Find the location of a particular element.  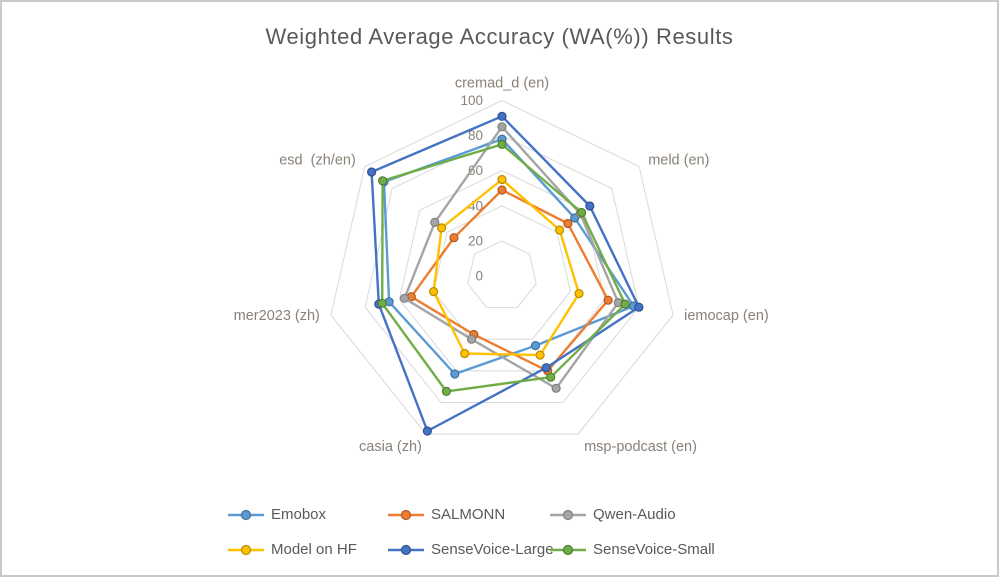

series-line-qwen-audio is located at coordinates (511, 257).